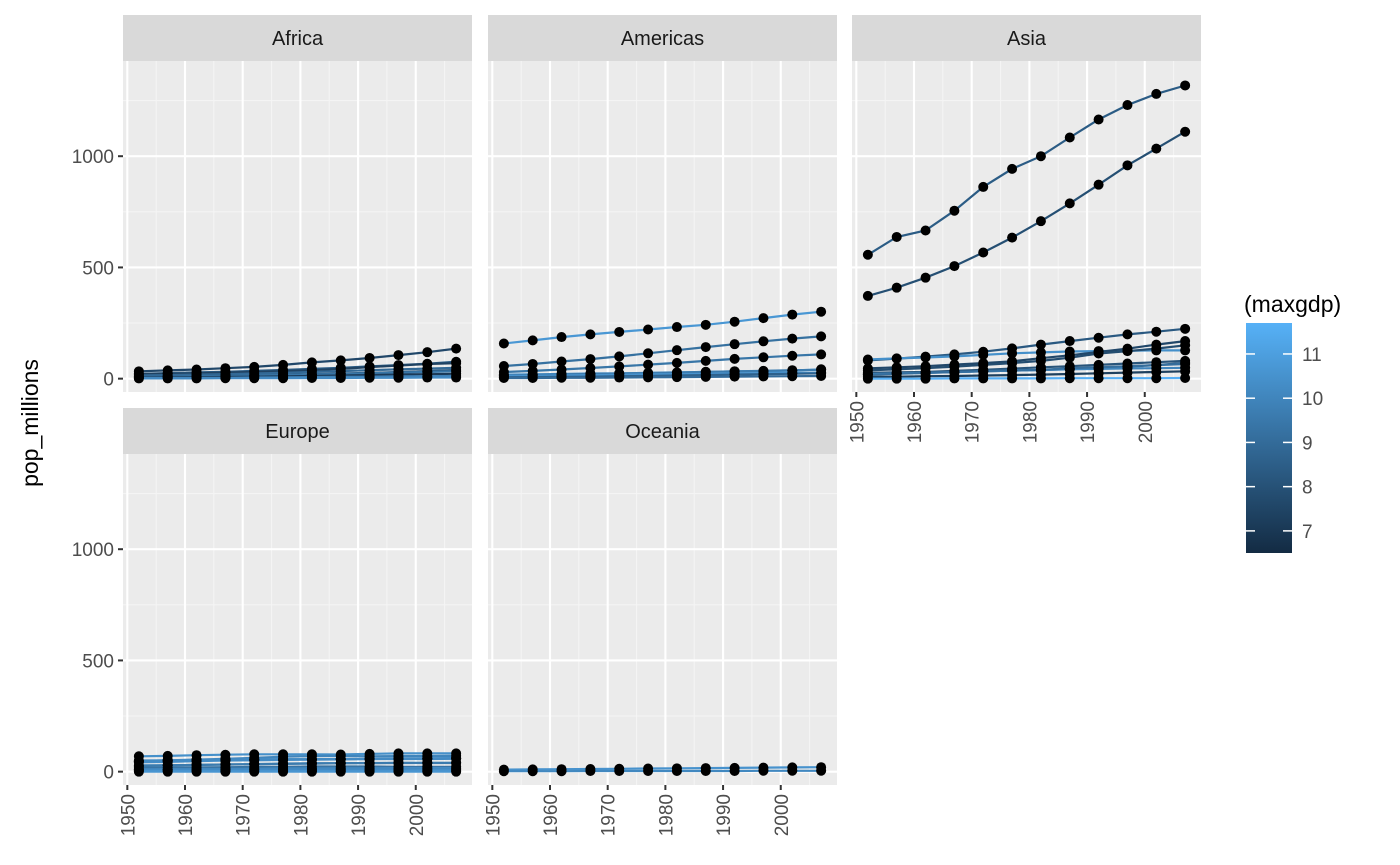 The image size is (1400, 865). Describe the element at coordinates (1307, 488) in the screenshot. I see `legend-tick-label: 8` at that location.